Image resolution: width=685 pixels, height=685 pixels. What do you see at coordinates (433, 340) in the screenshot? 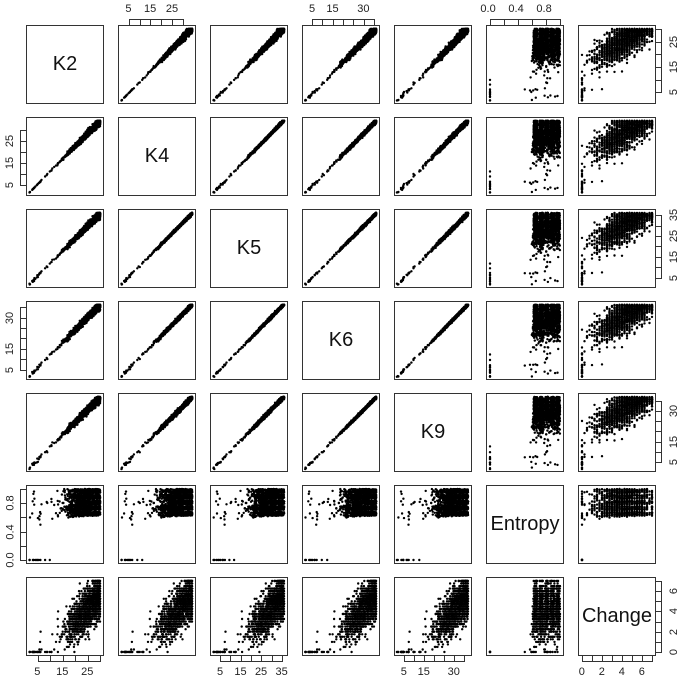
I see `scatter-panel-k6-vs-k9` at bounding box center [433, 340].